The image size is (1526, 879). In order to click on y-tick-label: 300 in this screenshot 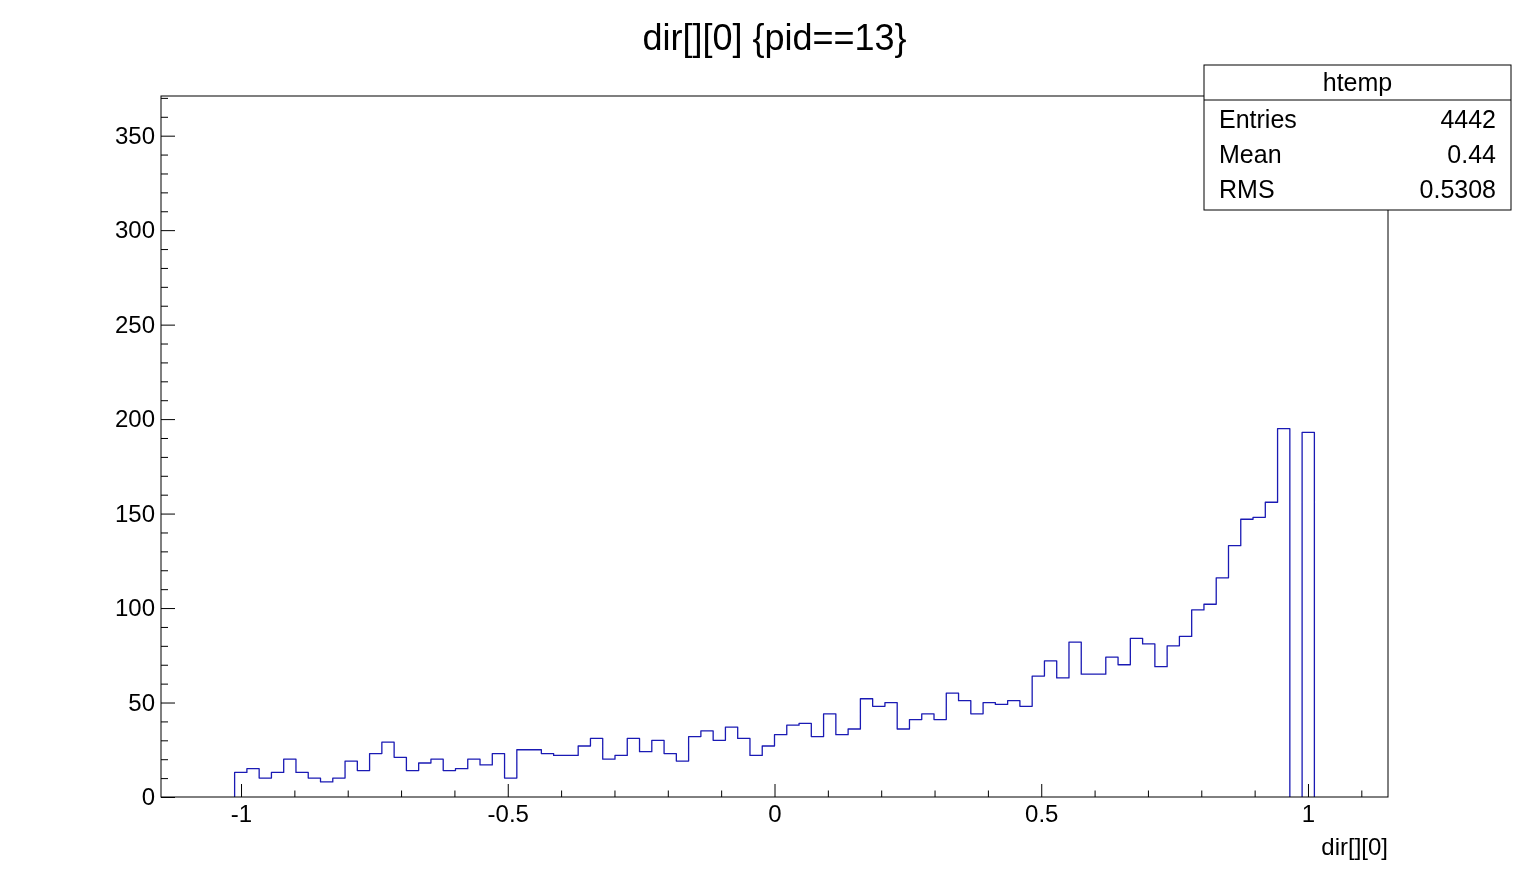, I will do `click(134, 230)`.